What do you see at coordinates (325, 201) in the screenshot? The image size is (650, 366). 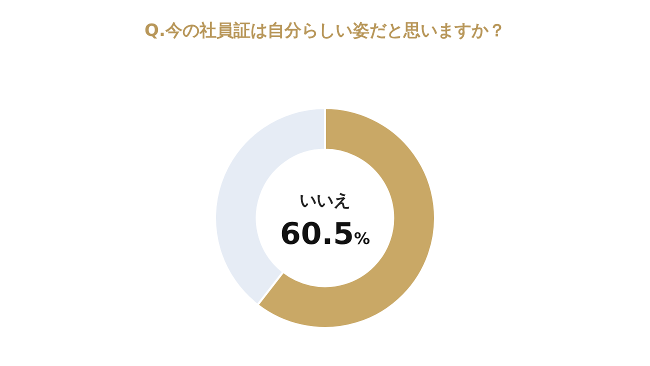 I see `slice-label: いいえ` at bounding box center [325, 201].